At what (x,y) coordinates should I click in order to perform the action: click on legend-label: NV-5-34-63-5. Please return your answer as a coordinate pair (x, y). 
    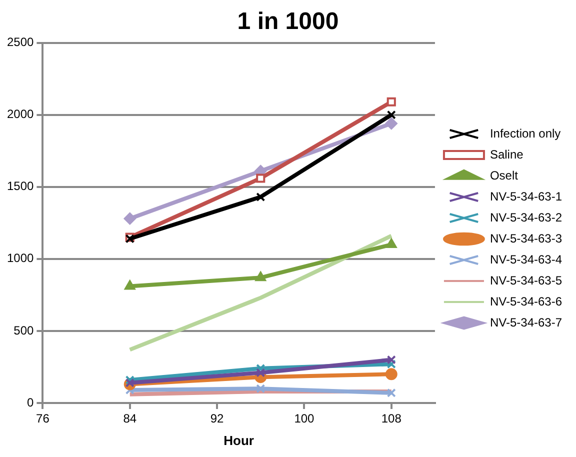
    Looking at the image, I should click on (526, 280).